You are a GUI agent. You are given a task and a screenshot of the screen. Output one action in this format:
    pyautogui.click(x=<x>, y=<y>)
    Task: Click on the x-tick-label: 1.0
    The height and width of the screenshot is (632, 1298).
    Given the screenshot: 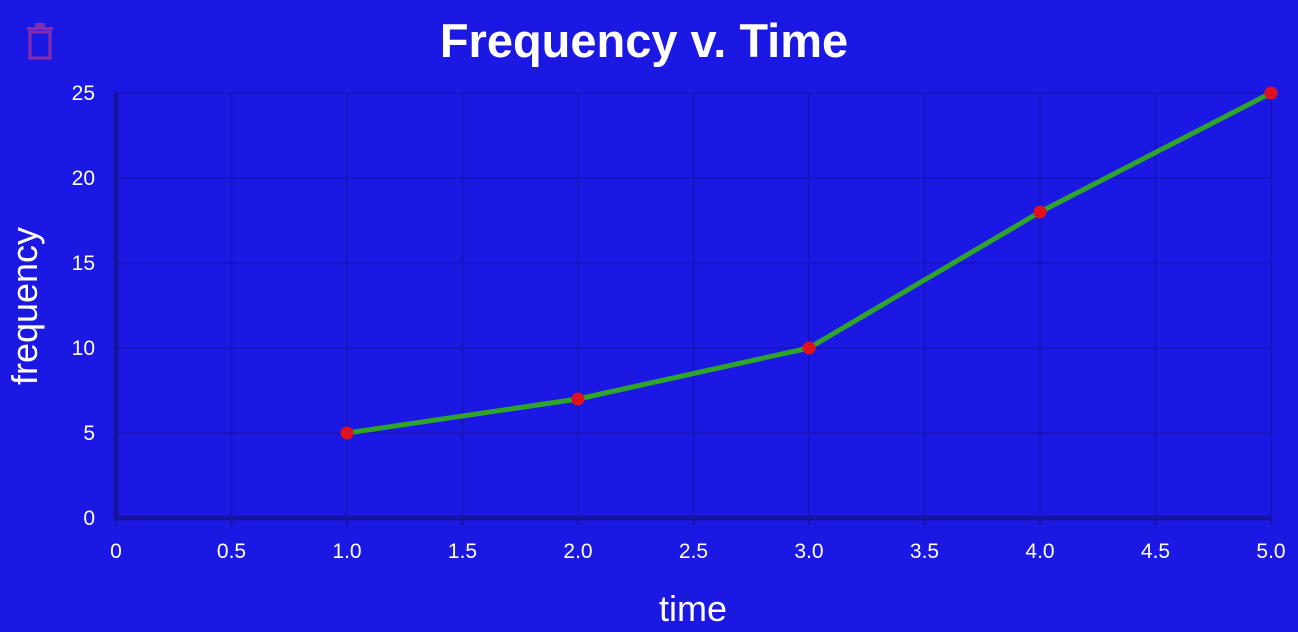 What is the action you would take?
    pyautogui.click(x=346, y=551)
    